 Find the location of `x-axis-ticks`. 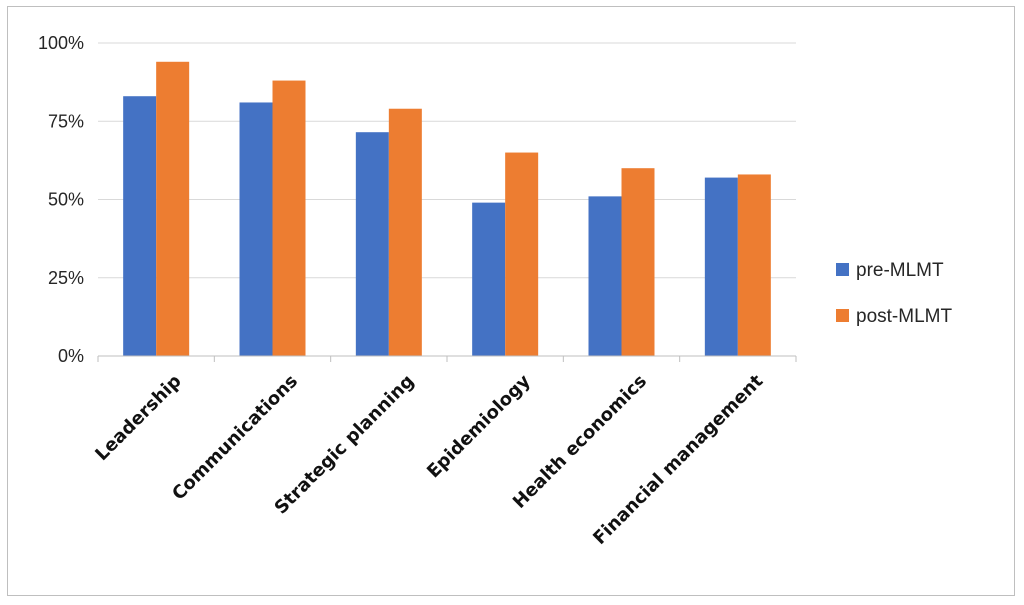

x-axis-ticks is located at coordinates (447, 359).